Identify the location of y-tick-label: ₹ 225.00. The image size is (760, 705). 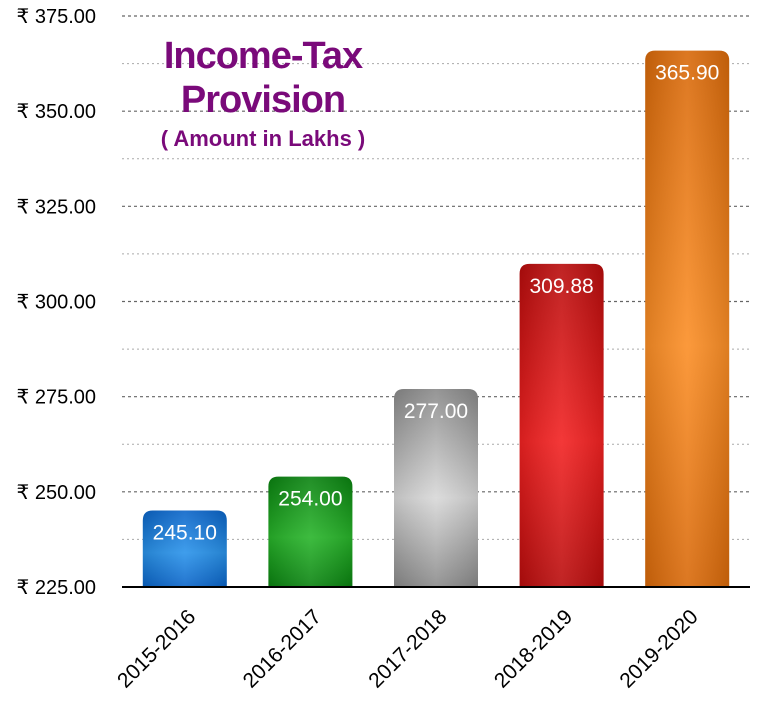
(56, 588).